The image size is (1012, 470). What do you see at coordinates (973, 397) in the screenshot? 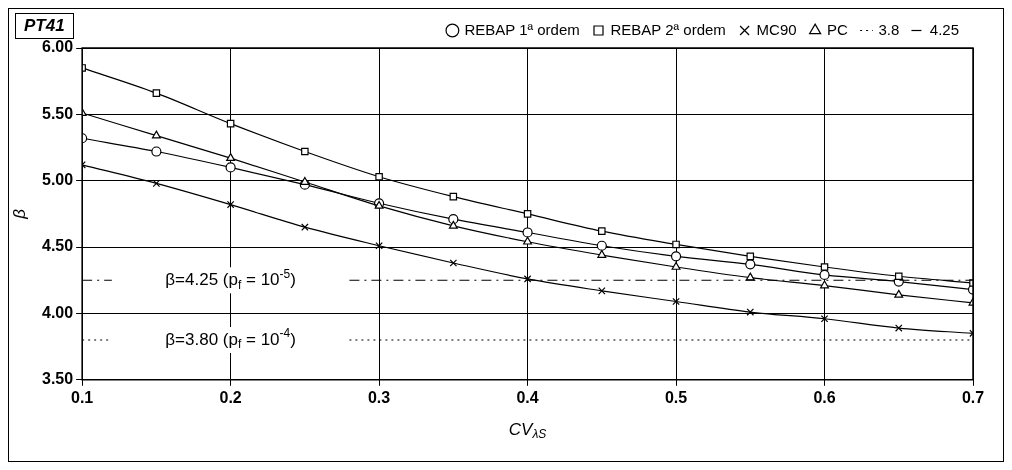
I see `x-tick-label: 0.7` at bounding box center [973, 397].